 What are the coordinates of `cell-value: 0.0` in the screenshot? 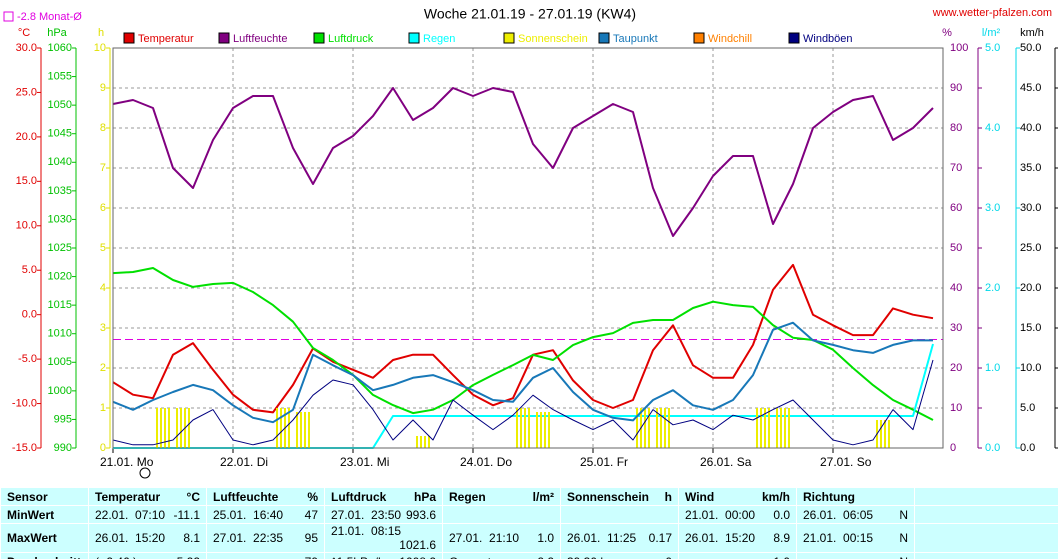 It's located at (781, 514).